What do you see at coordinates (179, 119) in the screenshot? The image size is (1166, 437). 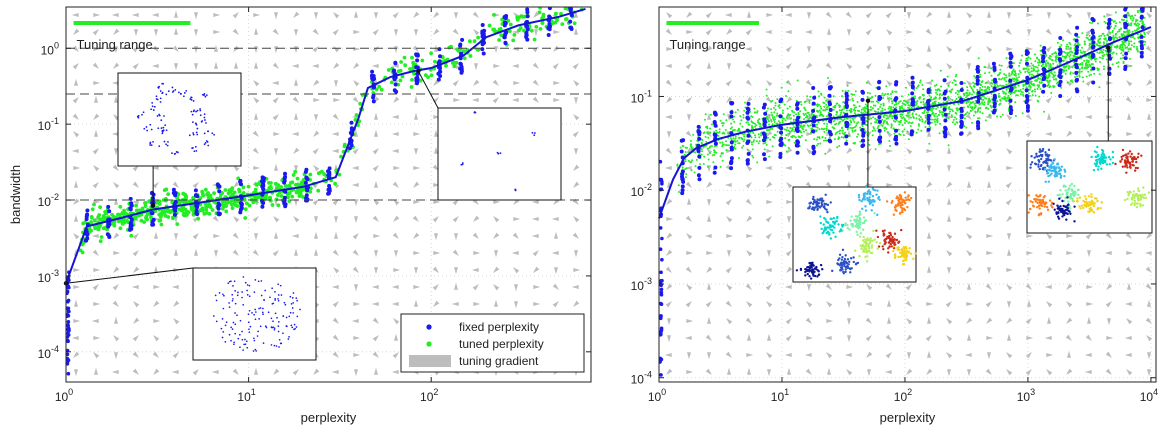 I see `inset-blue-clusters` at bounding box center [179, 119].